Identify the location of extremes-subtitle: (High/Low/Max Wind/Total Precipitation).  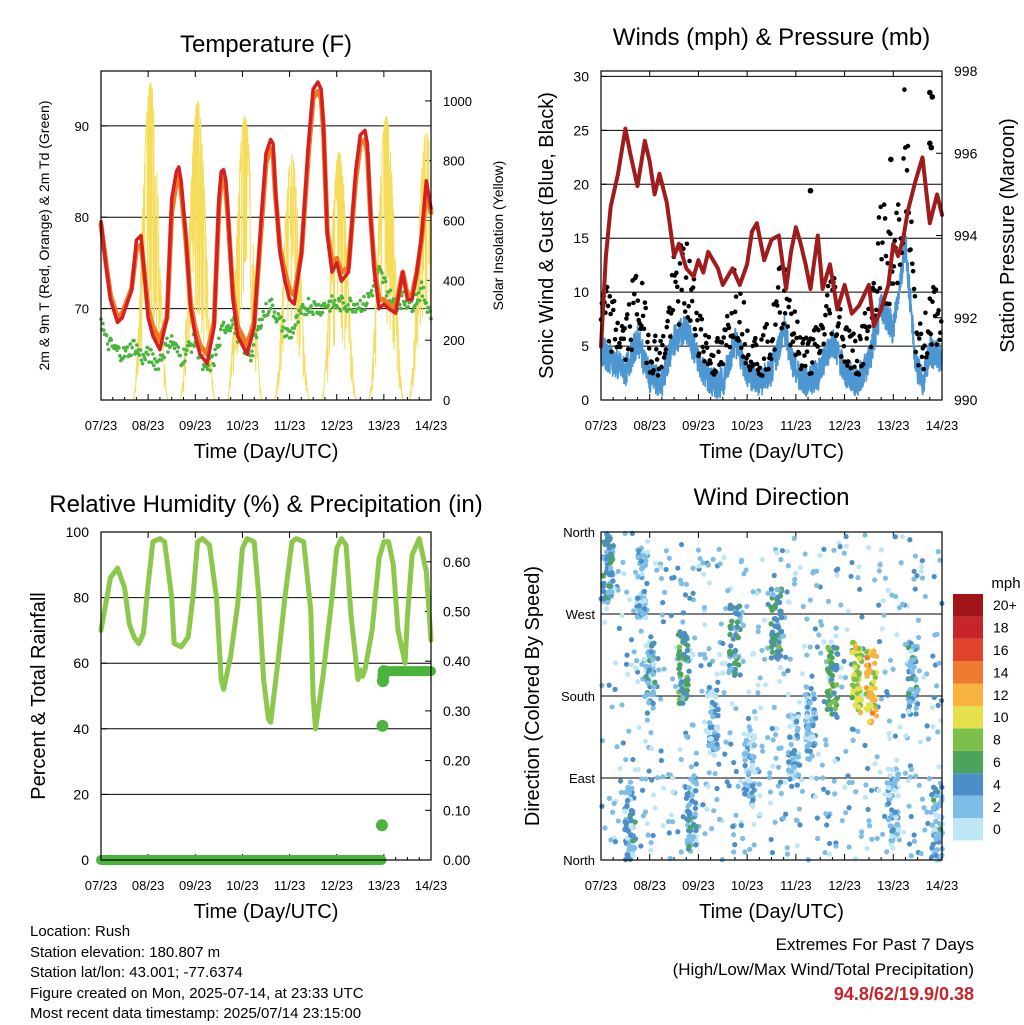
(823, 969).